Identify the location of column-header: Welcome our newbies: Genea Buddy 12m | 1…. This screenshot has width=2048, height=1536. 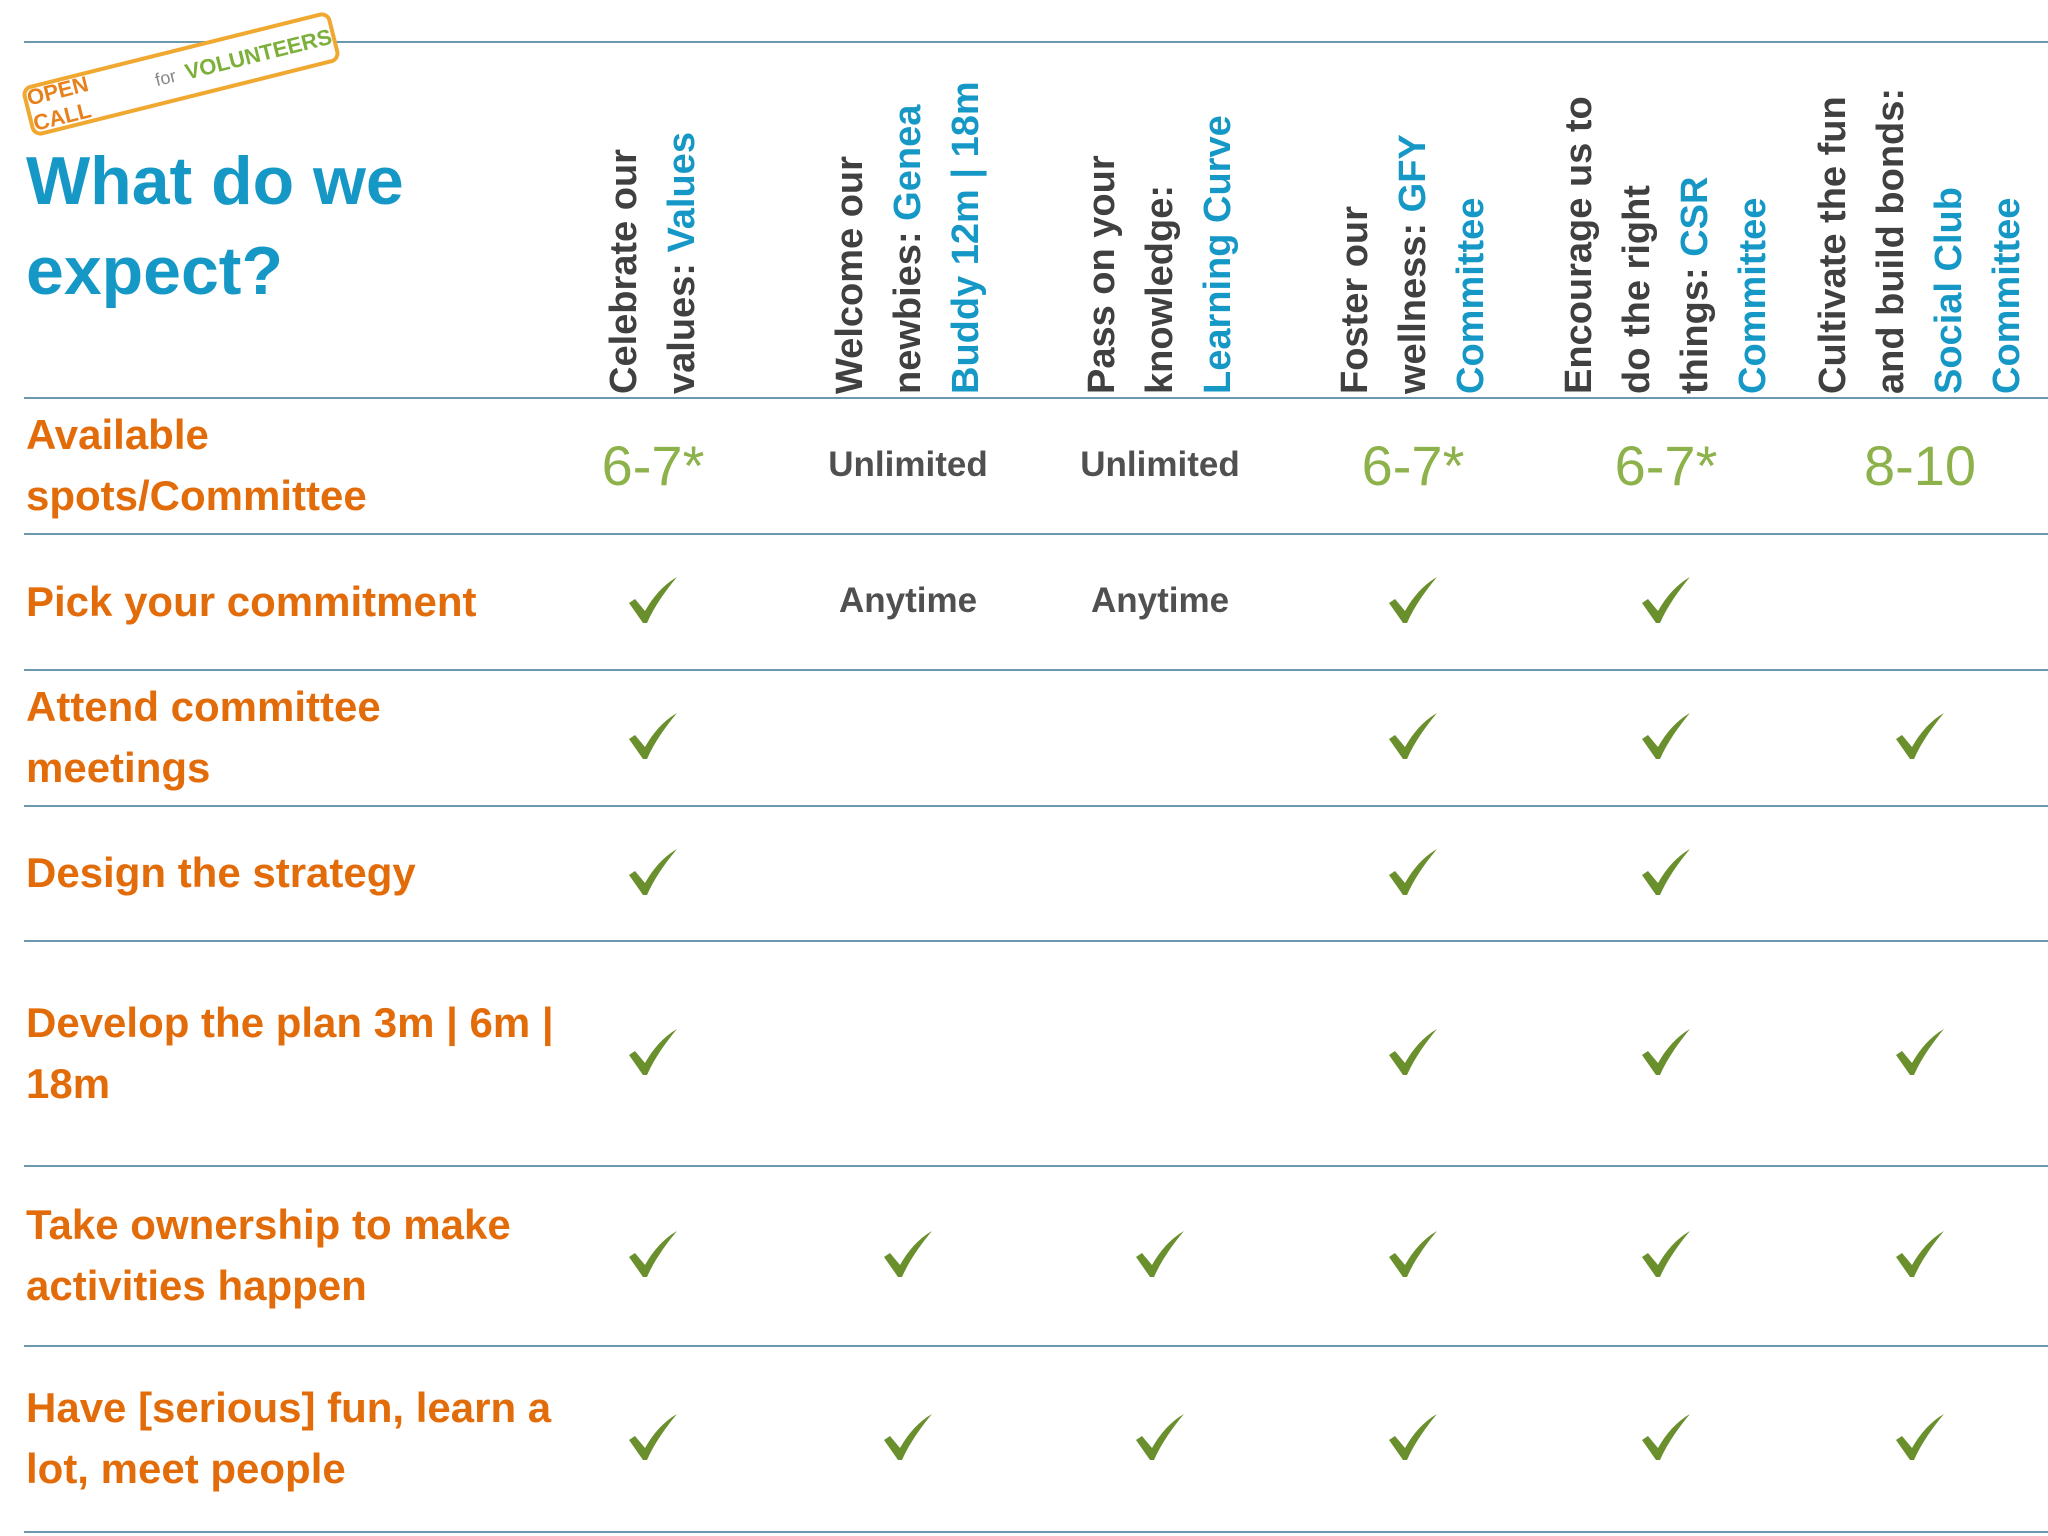
(908, 228).